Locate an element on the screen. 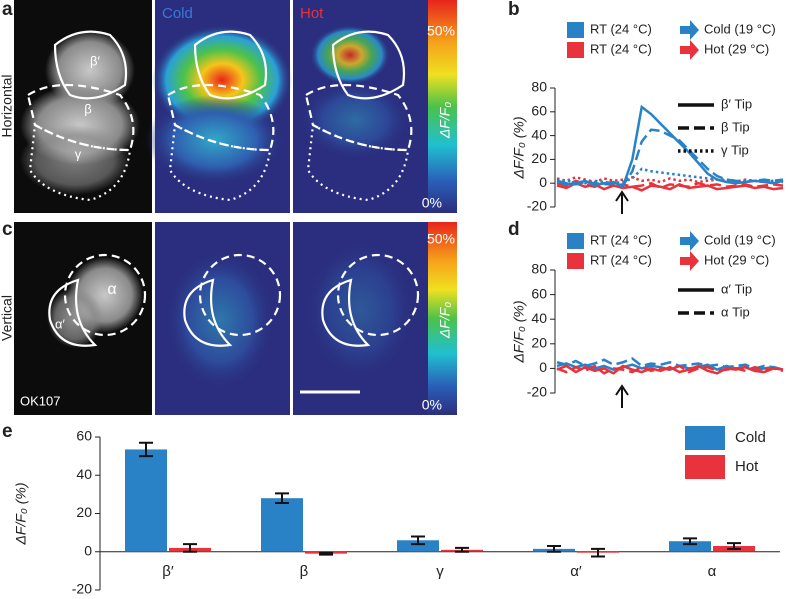 The width and height of the screenshot is (788, 599). panel-label: a is located at coordinates (7, 10).